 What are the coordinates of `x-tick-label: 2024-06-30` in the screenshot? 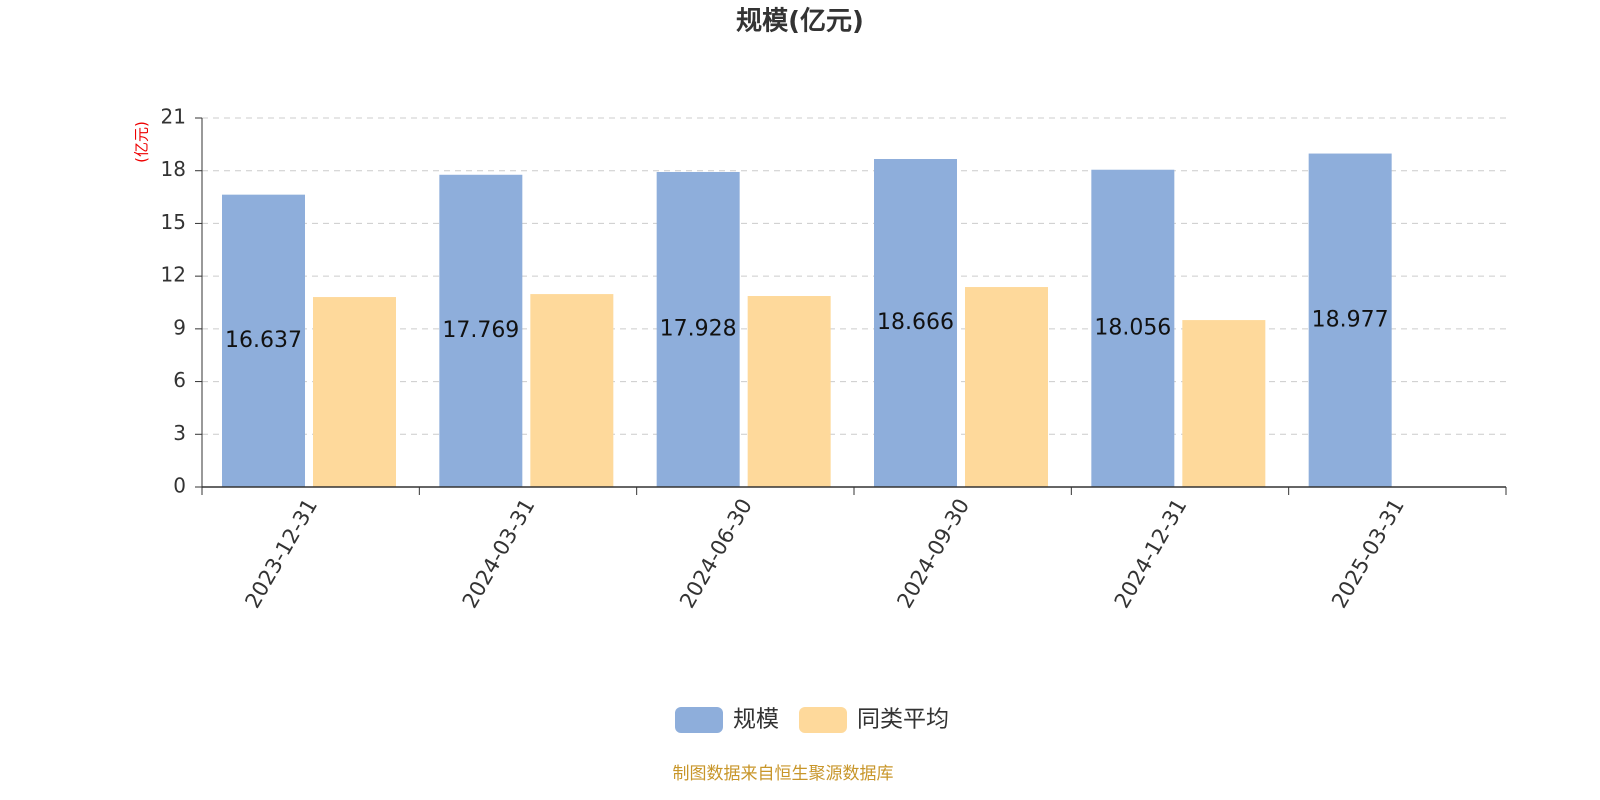 It's located at (716, 554).